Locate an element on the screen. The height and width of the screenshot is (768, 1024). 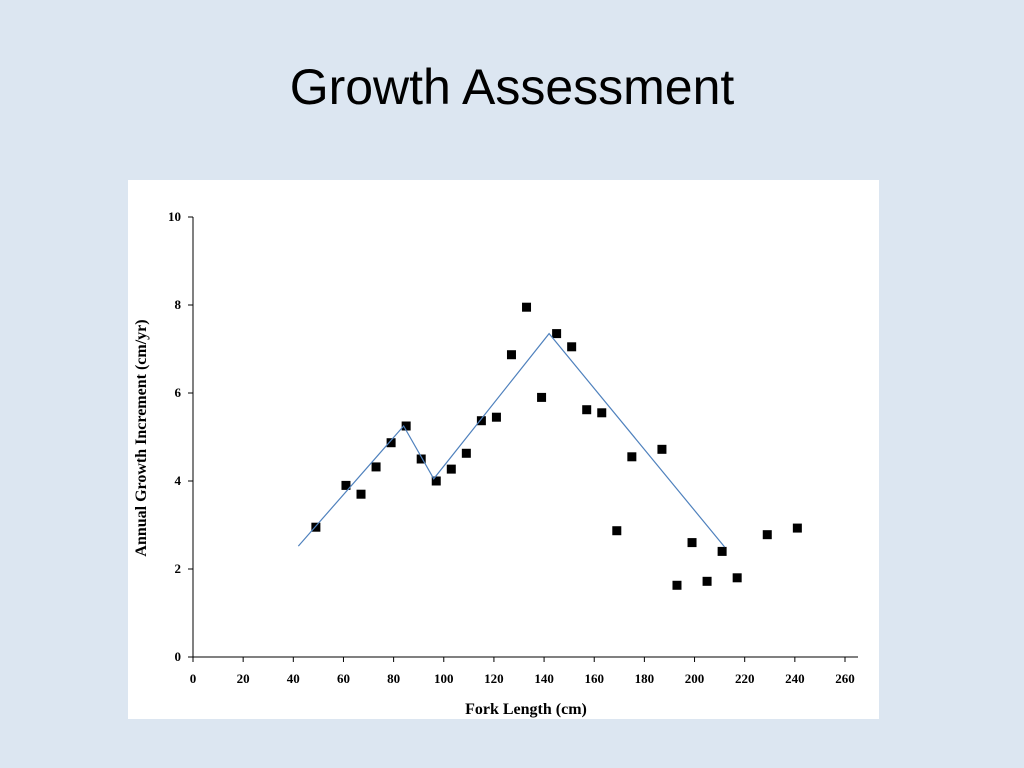
y-tick-label: 10 is located at coordinates (174, 216).